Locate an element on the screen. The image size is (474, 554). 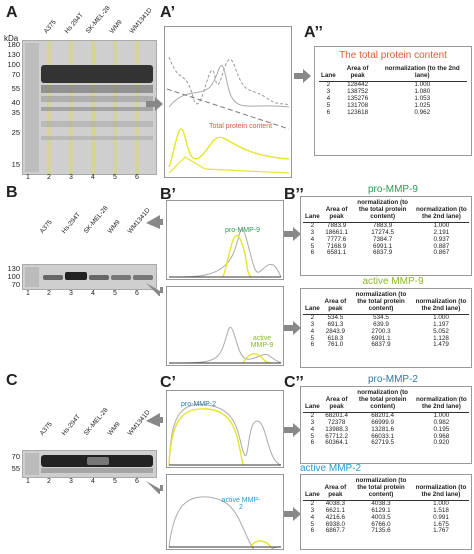
tick: 130 is located at coordinates (13, 54).